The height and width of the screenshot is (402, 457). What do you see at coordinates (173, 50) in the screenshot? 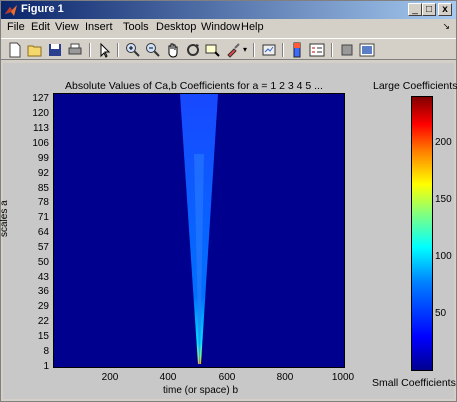
I see `pan-hand-icon` at bounding box center [173, 50].